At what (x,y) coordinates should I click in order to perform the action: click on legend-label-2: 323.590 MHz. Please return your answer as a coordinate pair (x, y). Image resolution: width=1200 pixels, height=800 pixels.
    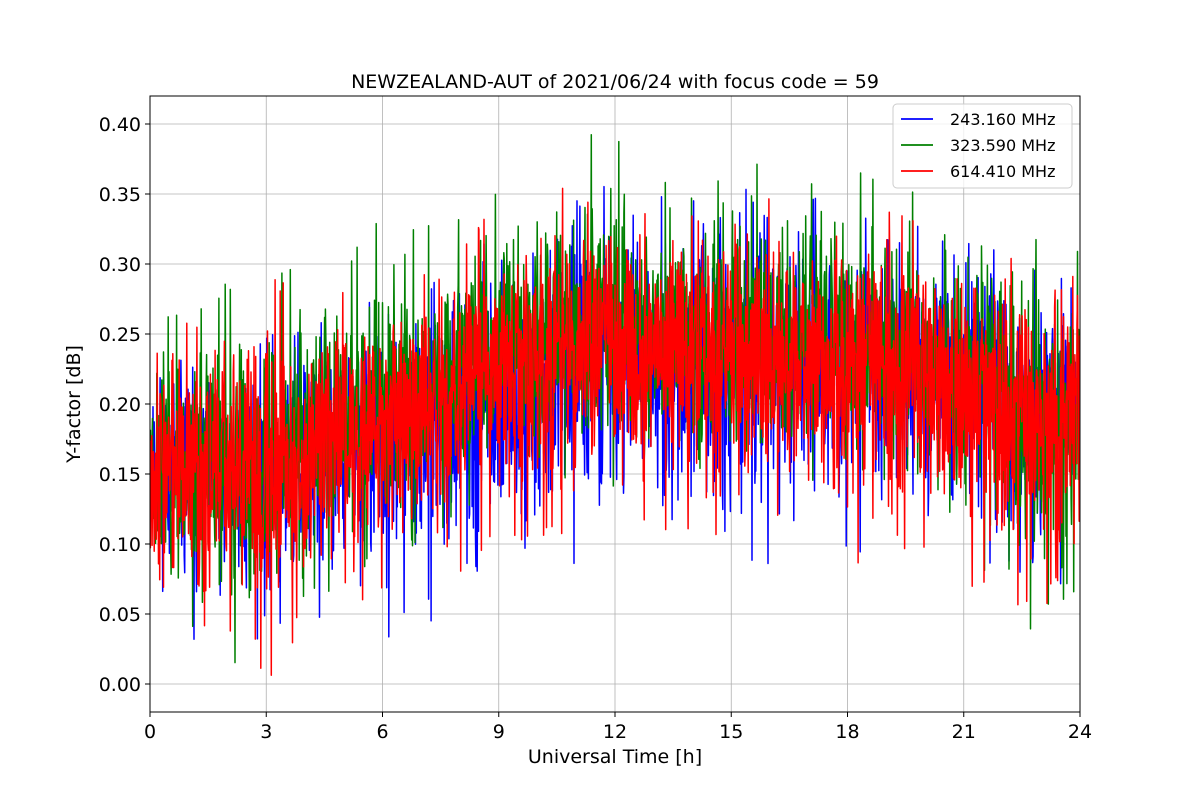
    Looking at the image, I should click on (1002, 145).